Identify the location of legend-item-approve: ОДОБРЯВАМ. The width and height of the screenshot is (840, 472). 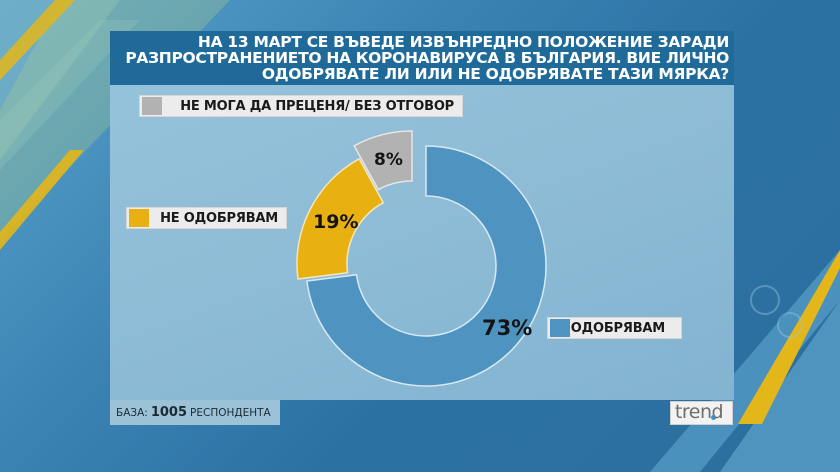
(614, 328).